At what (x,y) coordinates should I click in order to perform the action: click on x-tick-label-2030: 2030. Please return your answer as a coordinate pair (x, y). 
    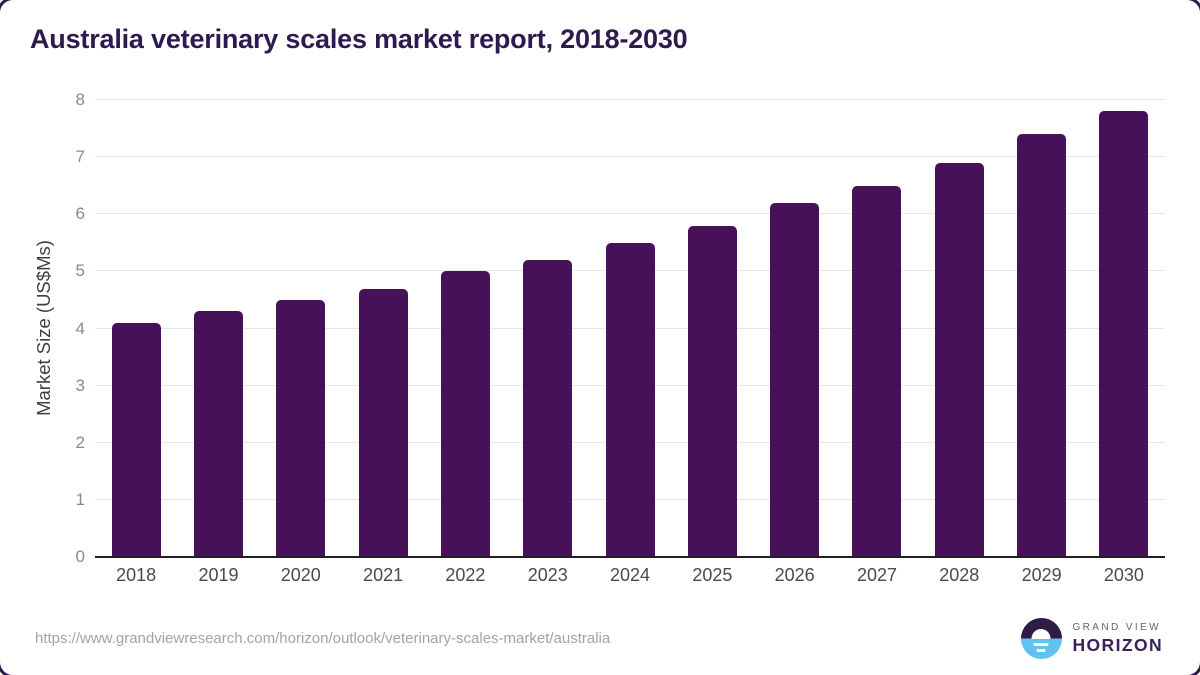
    Looking at the image, I should click on (1123, 575).